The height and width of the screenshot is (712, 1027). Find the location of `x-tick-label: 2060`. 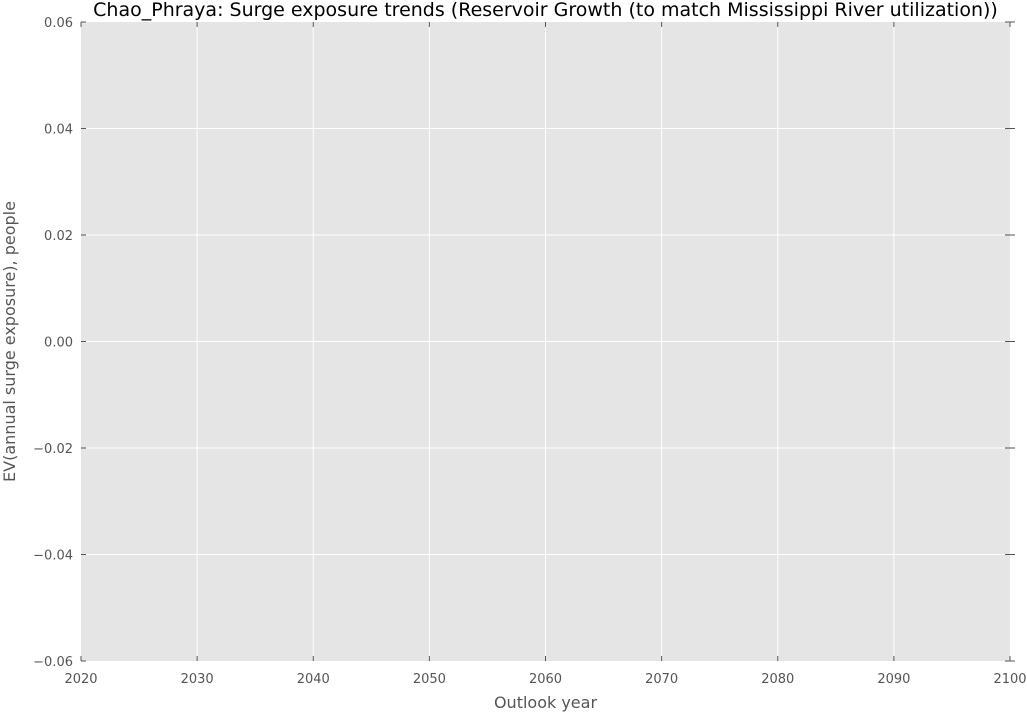

x-tick-label: 2060 is located at coordinates (545, 679).